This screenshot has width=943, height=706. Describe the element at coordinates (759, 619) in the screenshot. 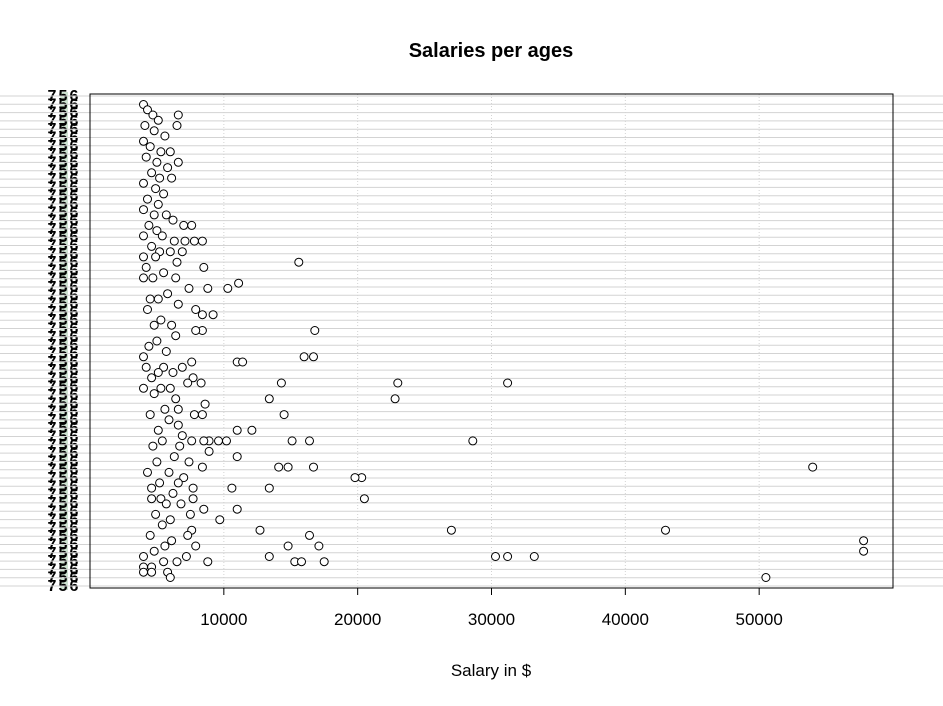

I see `x-tick-label: 50000` at that location.